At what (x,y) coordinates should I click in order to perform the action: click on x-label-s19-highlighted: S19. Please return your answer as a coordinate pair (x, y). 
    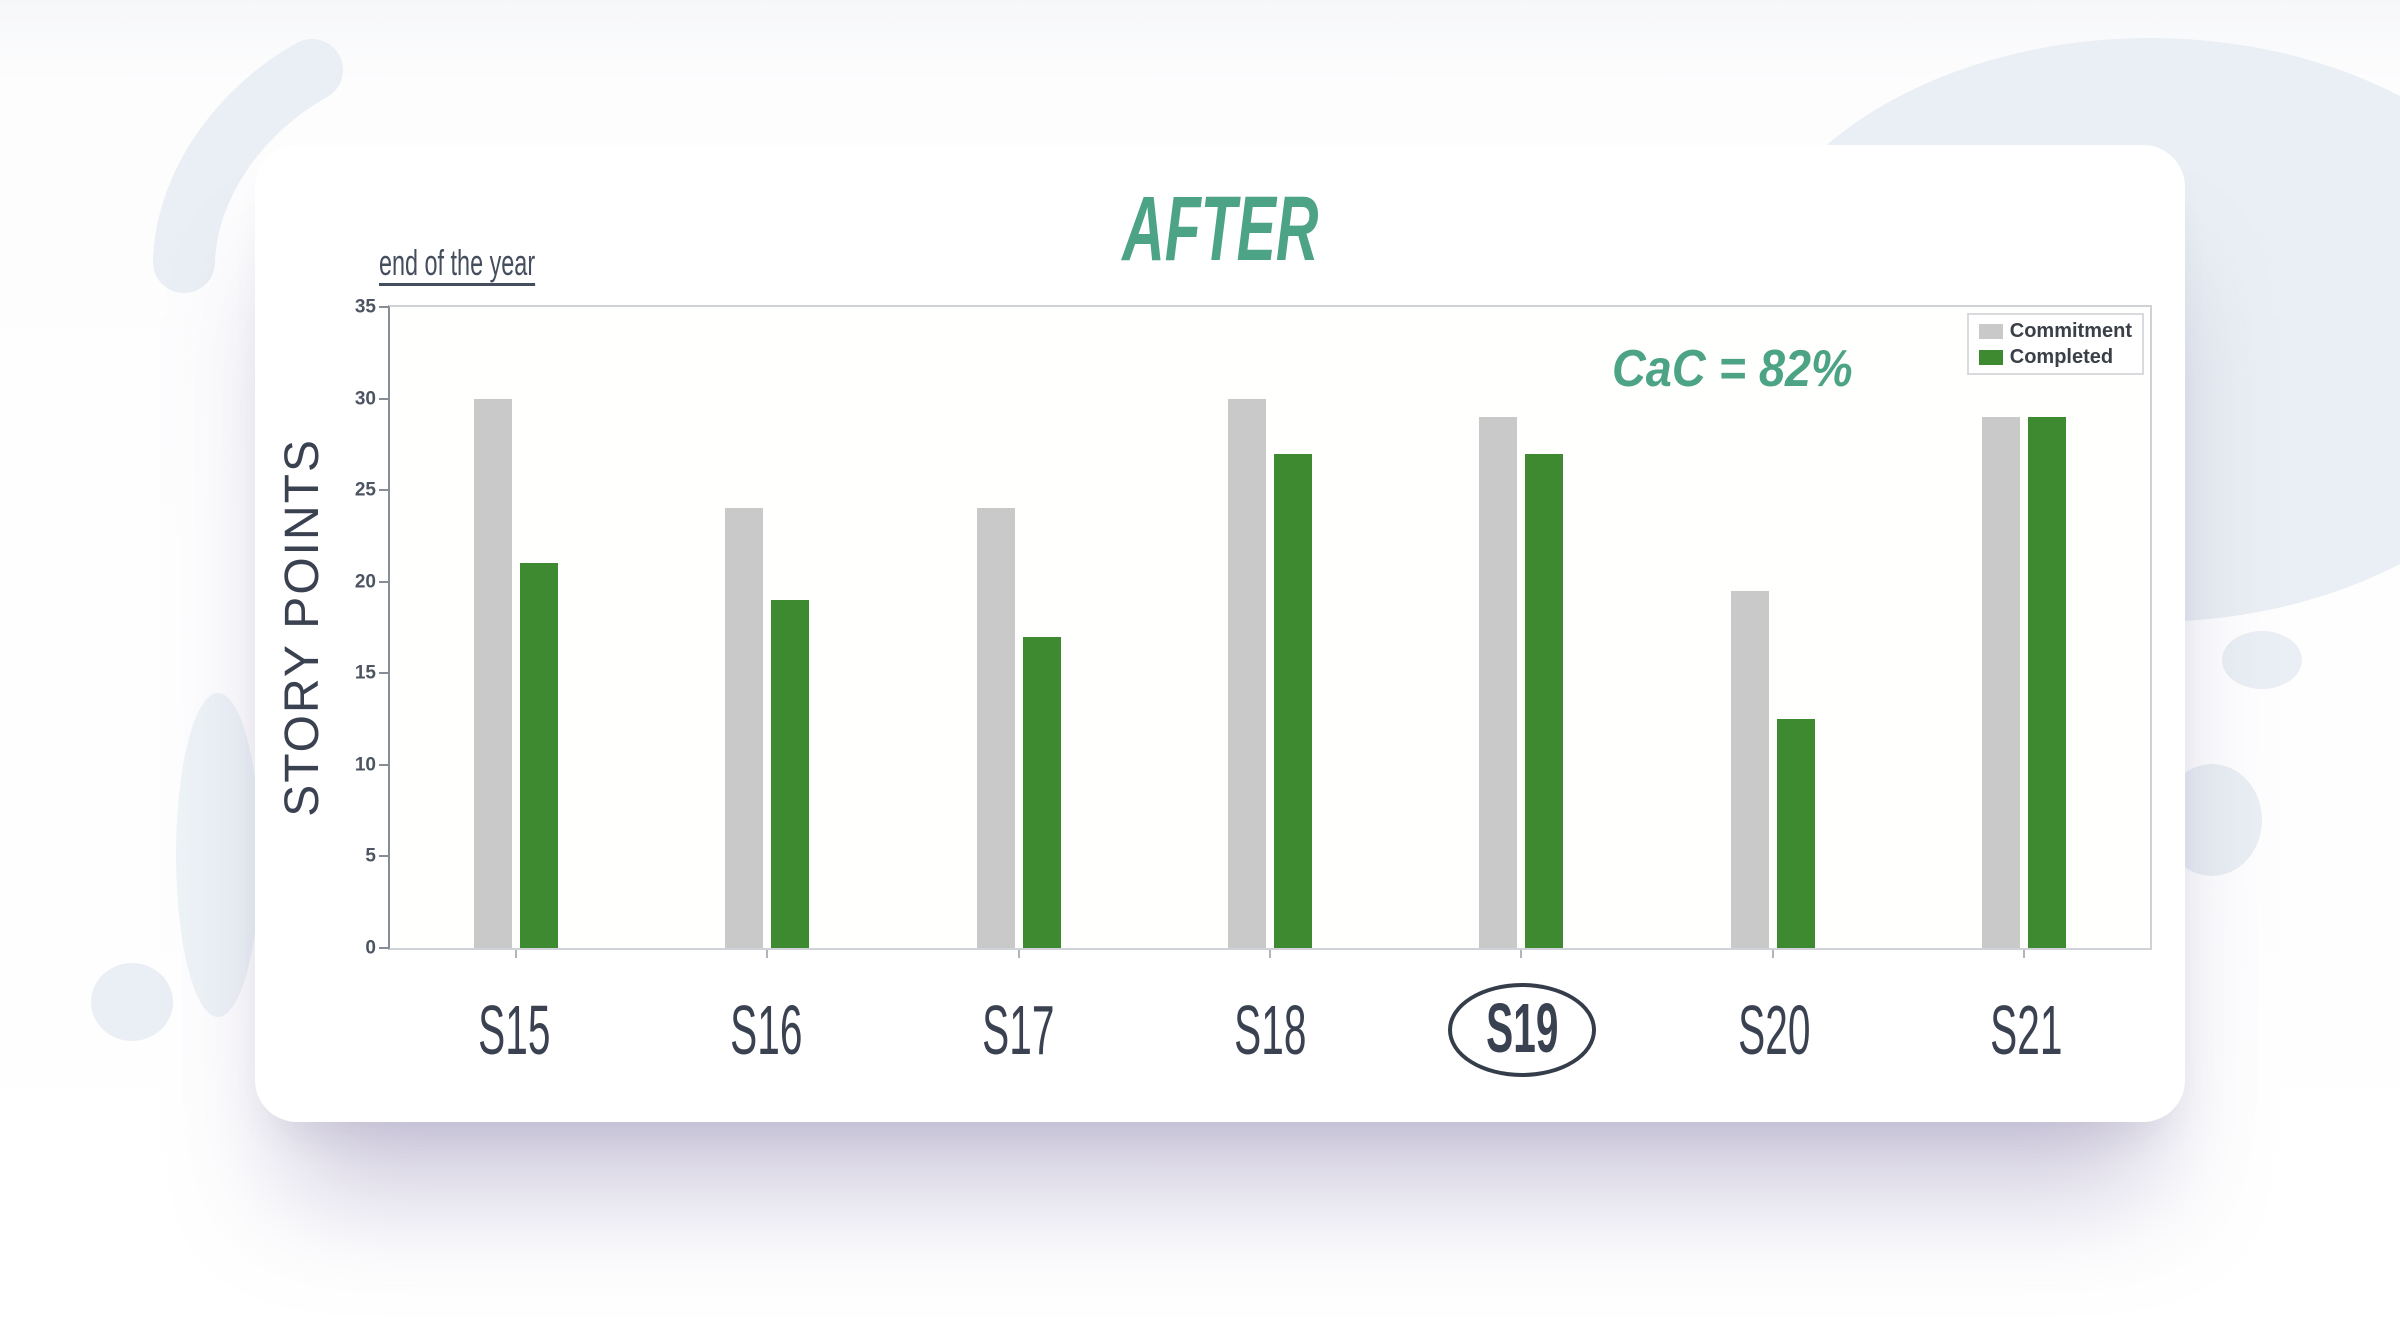
    Looking at the image, I should click on (1522, 1030).